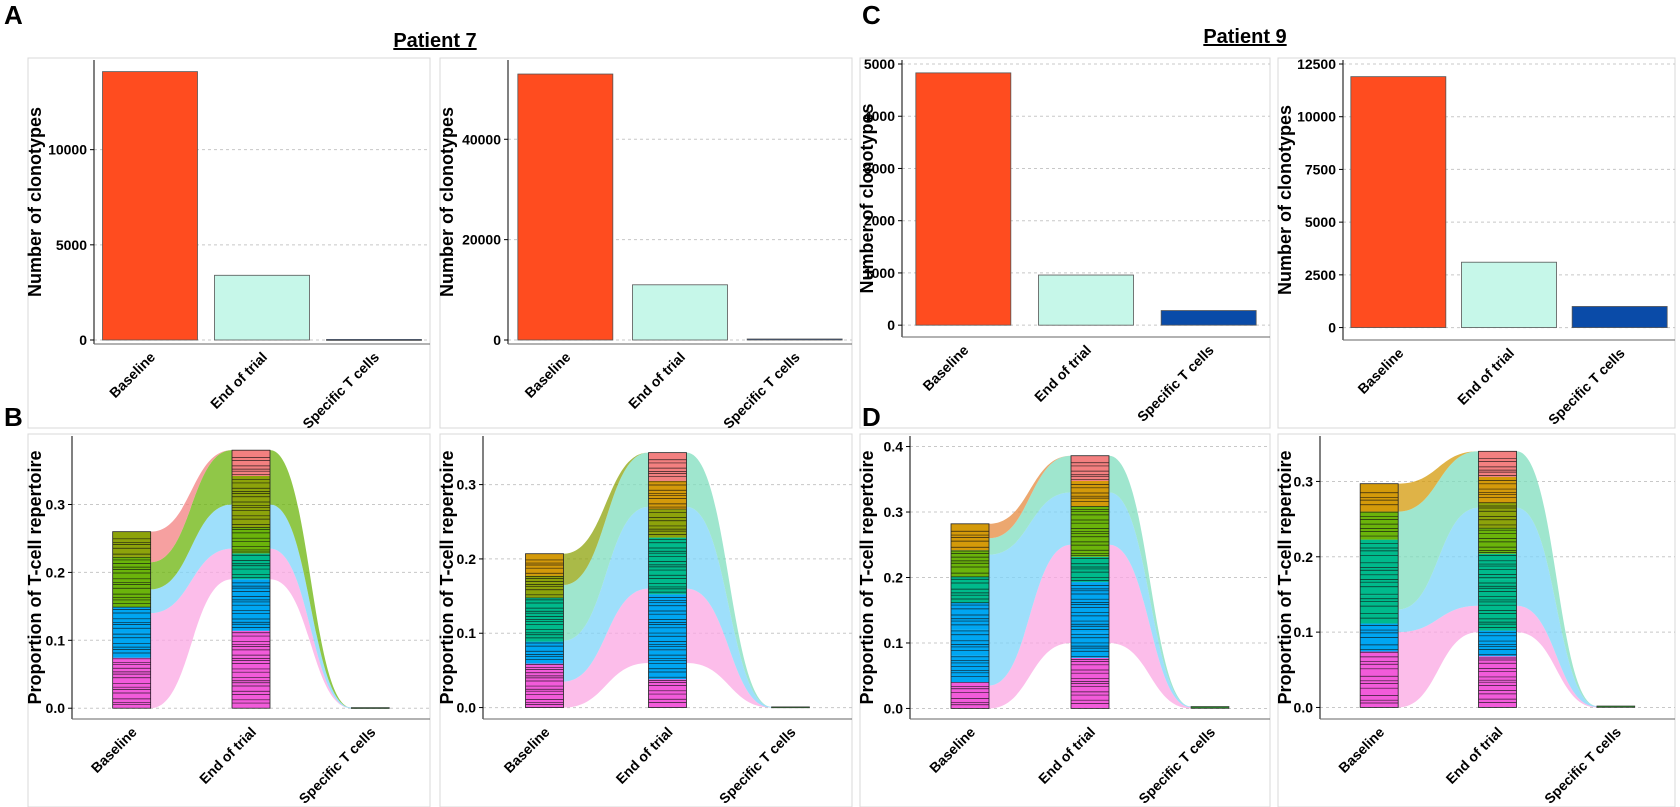 Image resolution: width=1680 pixels, height=807 pixels. Describe the element at coordinates (894, 447) in the screenshot. I see `y-tick-label: 0.4` at that location.